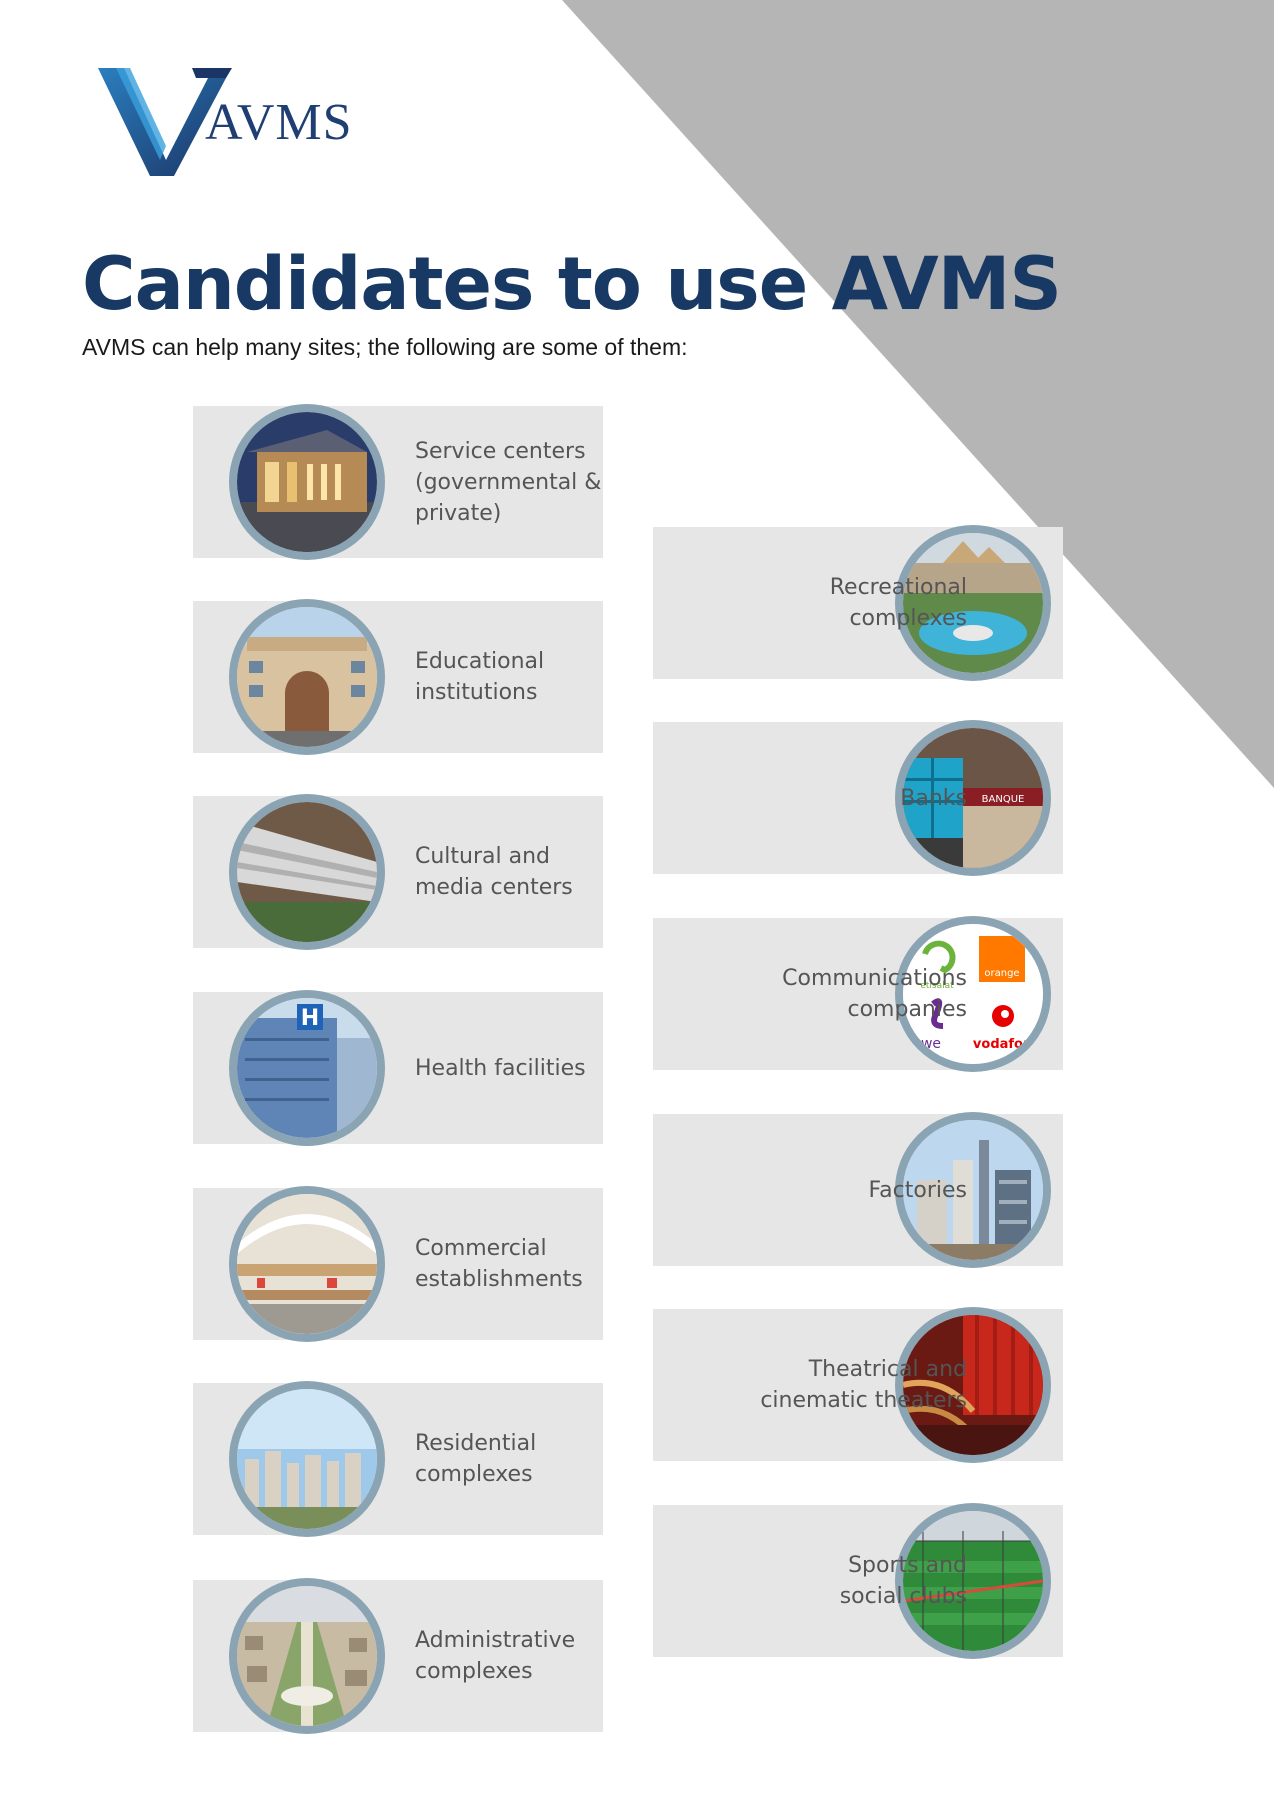 The height and width of the screenshot is (1800, 1274). What do you see at coordinates (572, 284) in the screenshot?
I see `page-title: Candidates to use AVMS` at bounding box center [572, 284].